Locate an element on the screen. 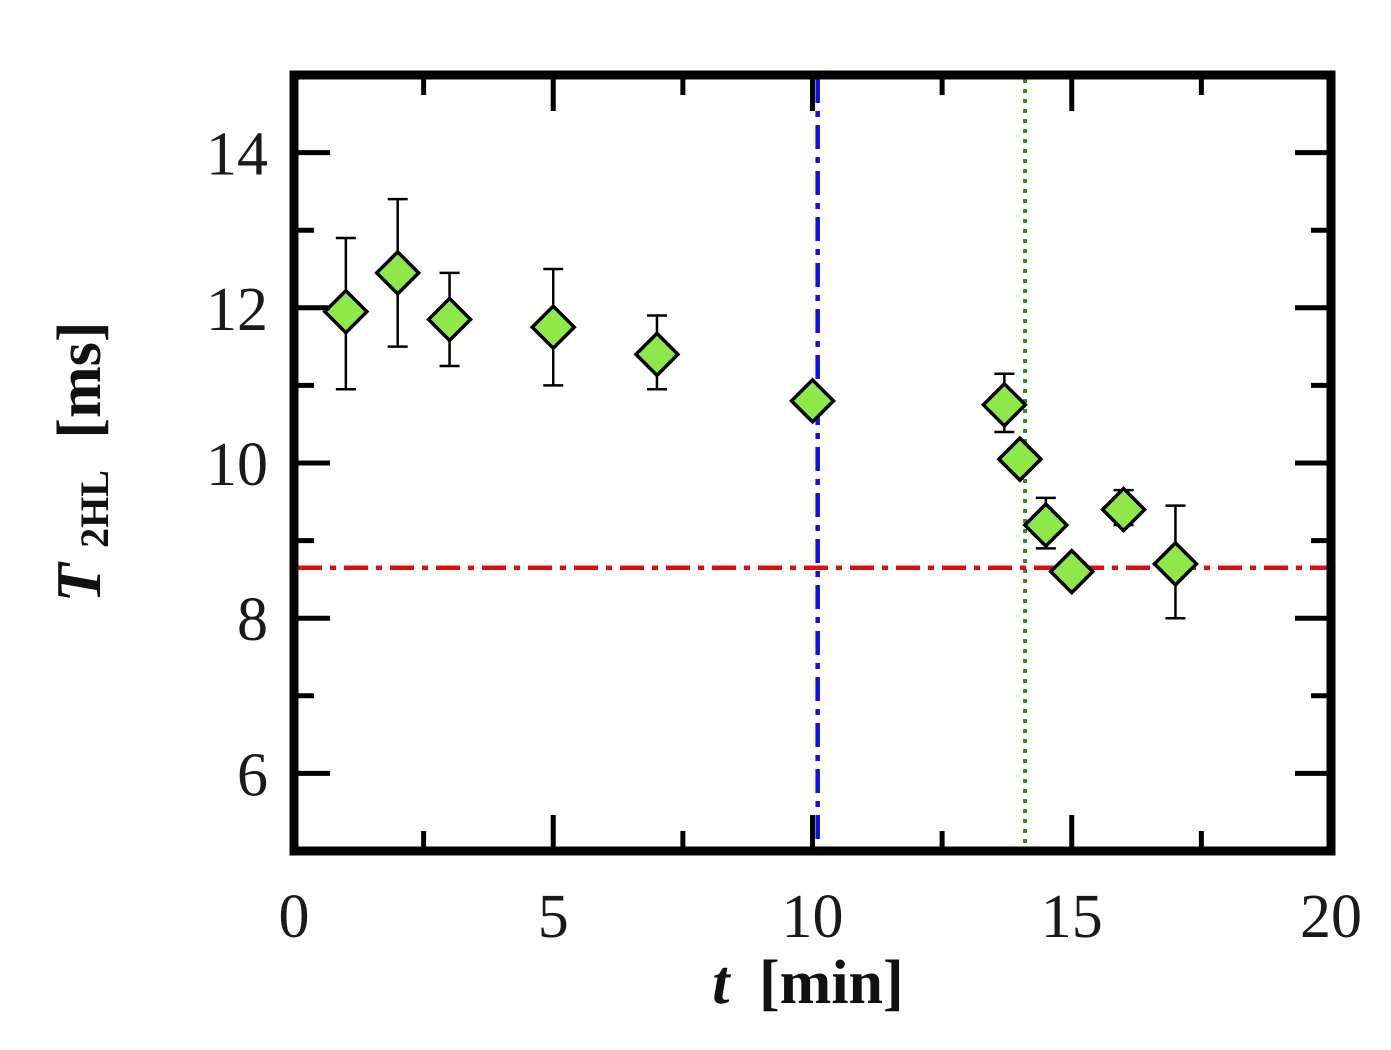  y-tick-labels: 6 8 10 12 14 is located at coordinates (237, 465).